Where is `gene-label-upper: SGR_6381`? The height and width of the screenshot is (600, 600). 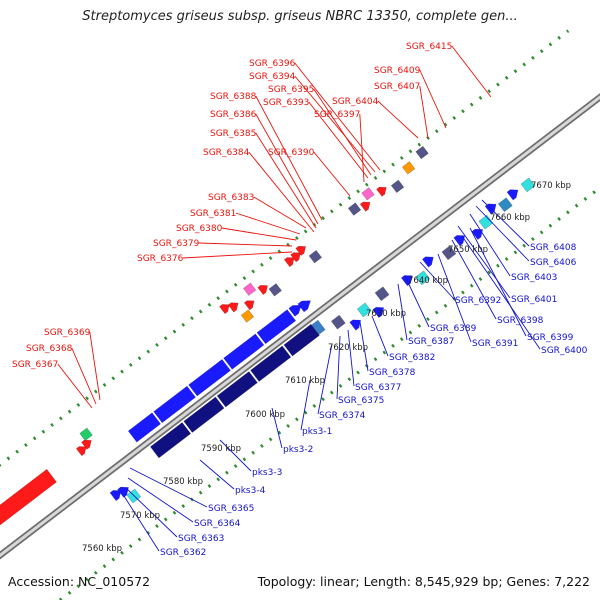 gene-label-upper: SGR_6381 is located at coordinates (213, 214).